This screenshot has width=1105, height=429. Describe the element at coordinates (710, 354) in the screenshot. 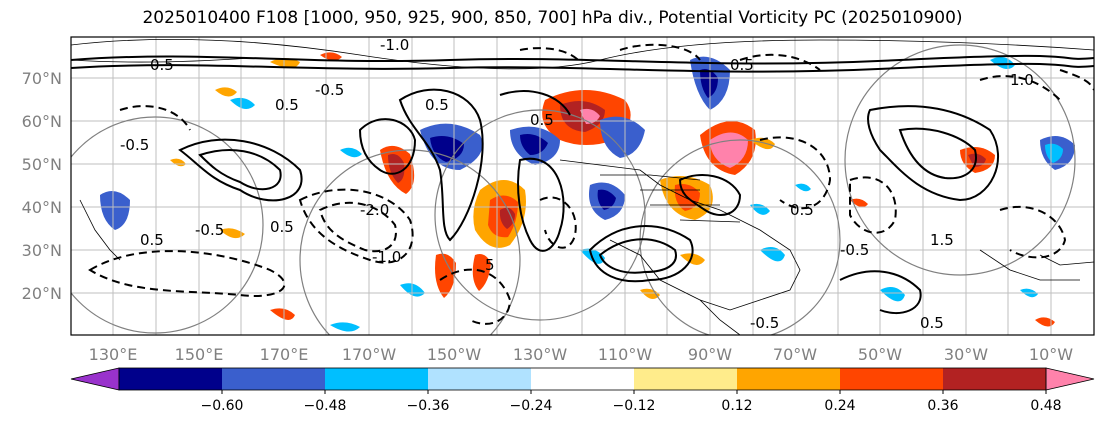

I see `lon-label: 90°W` at that location.